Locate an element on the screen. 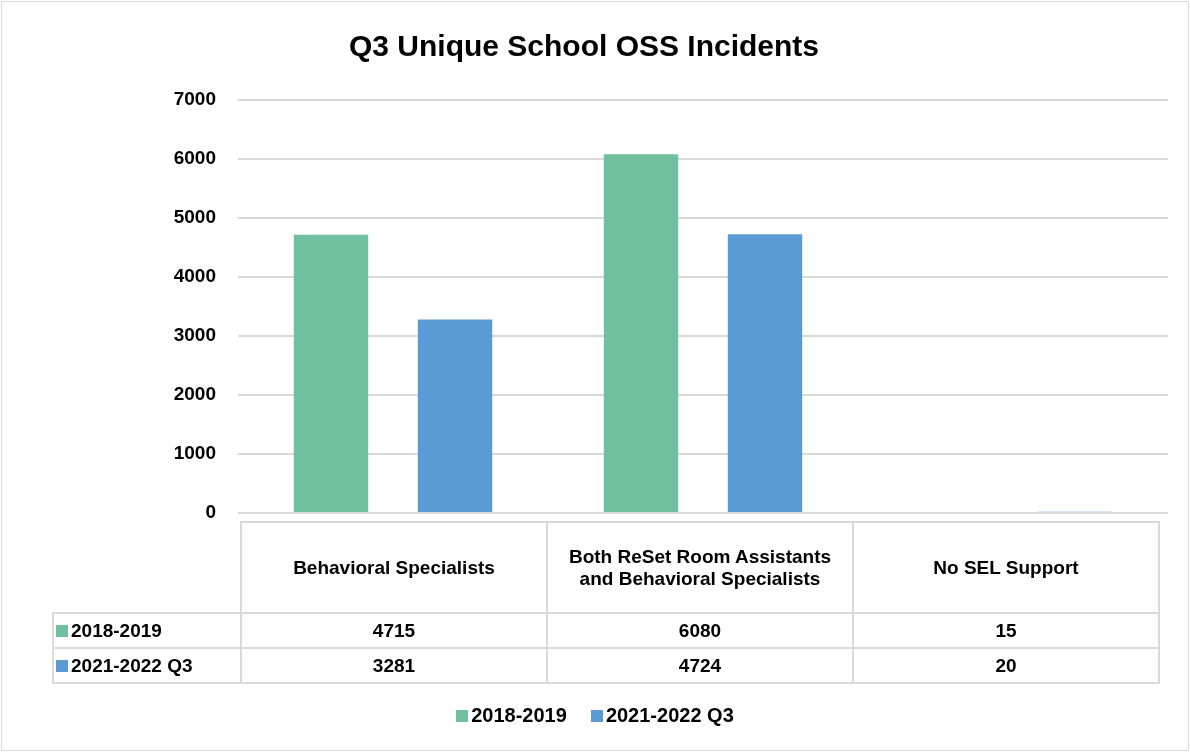 This screenshot has width=1190, height=752. y-tick-label: 3000 is located at coordinates (194, 335).